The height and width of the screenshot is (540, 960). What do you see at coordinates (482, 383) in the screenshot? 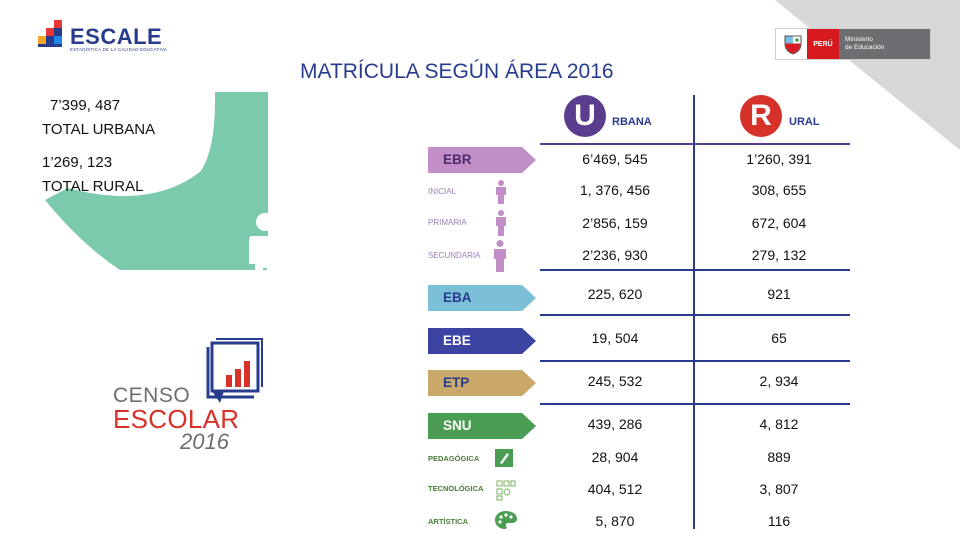
I see `row-label-etp: ETP` at bounding box center [482, 383].